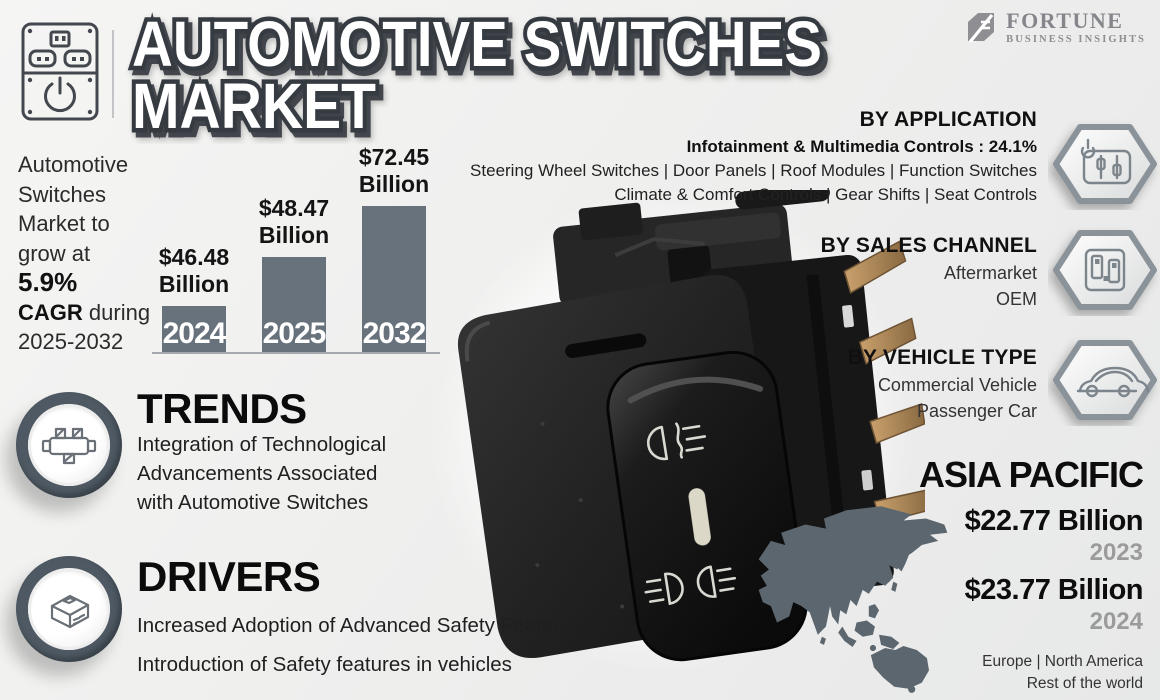  I want to click on bar-column-2032: $72.45 Billion 2032, so click(394, 248).